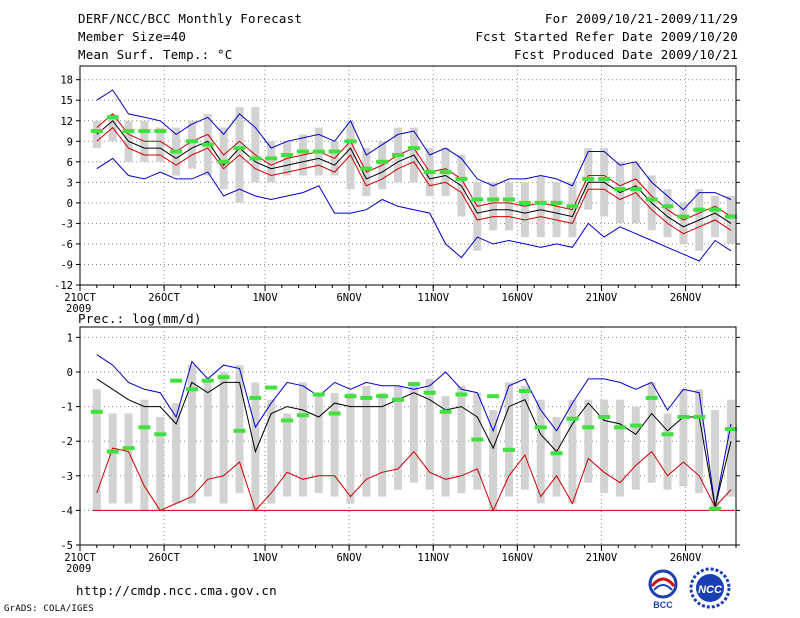 The image size is (800, 618). What do you see at coordinates (164, 558) in the screenshot?
I see `x-tick-label: 26OCT` at bounding box center [164, 558].